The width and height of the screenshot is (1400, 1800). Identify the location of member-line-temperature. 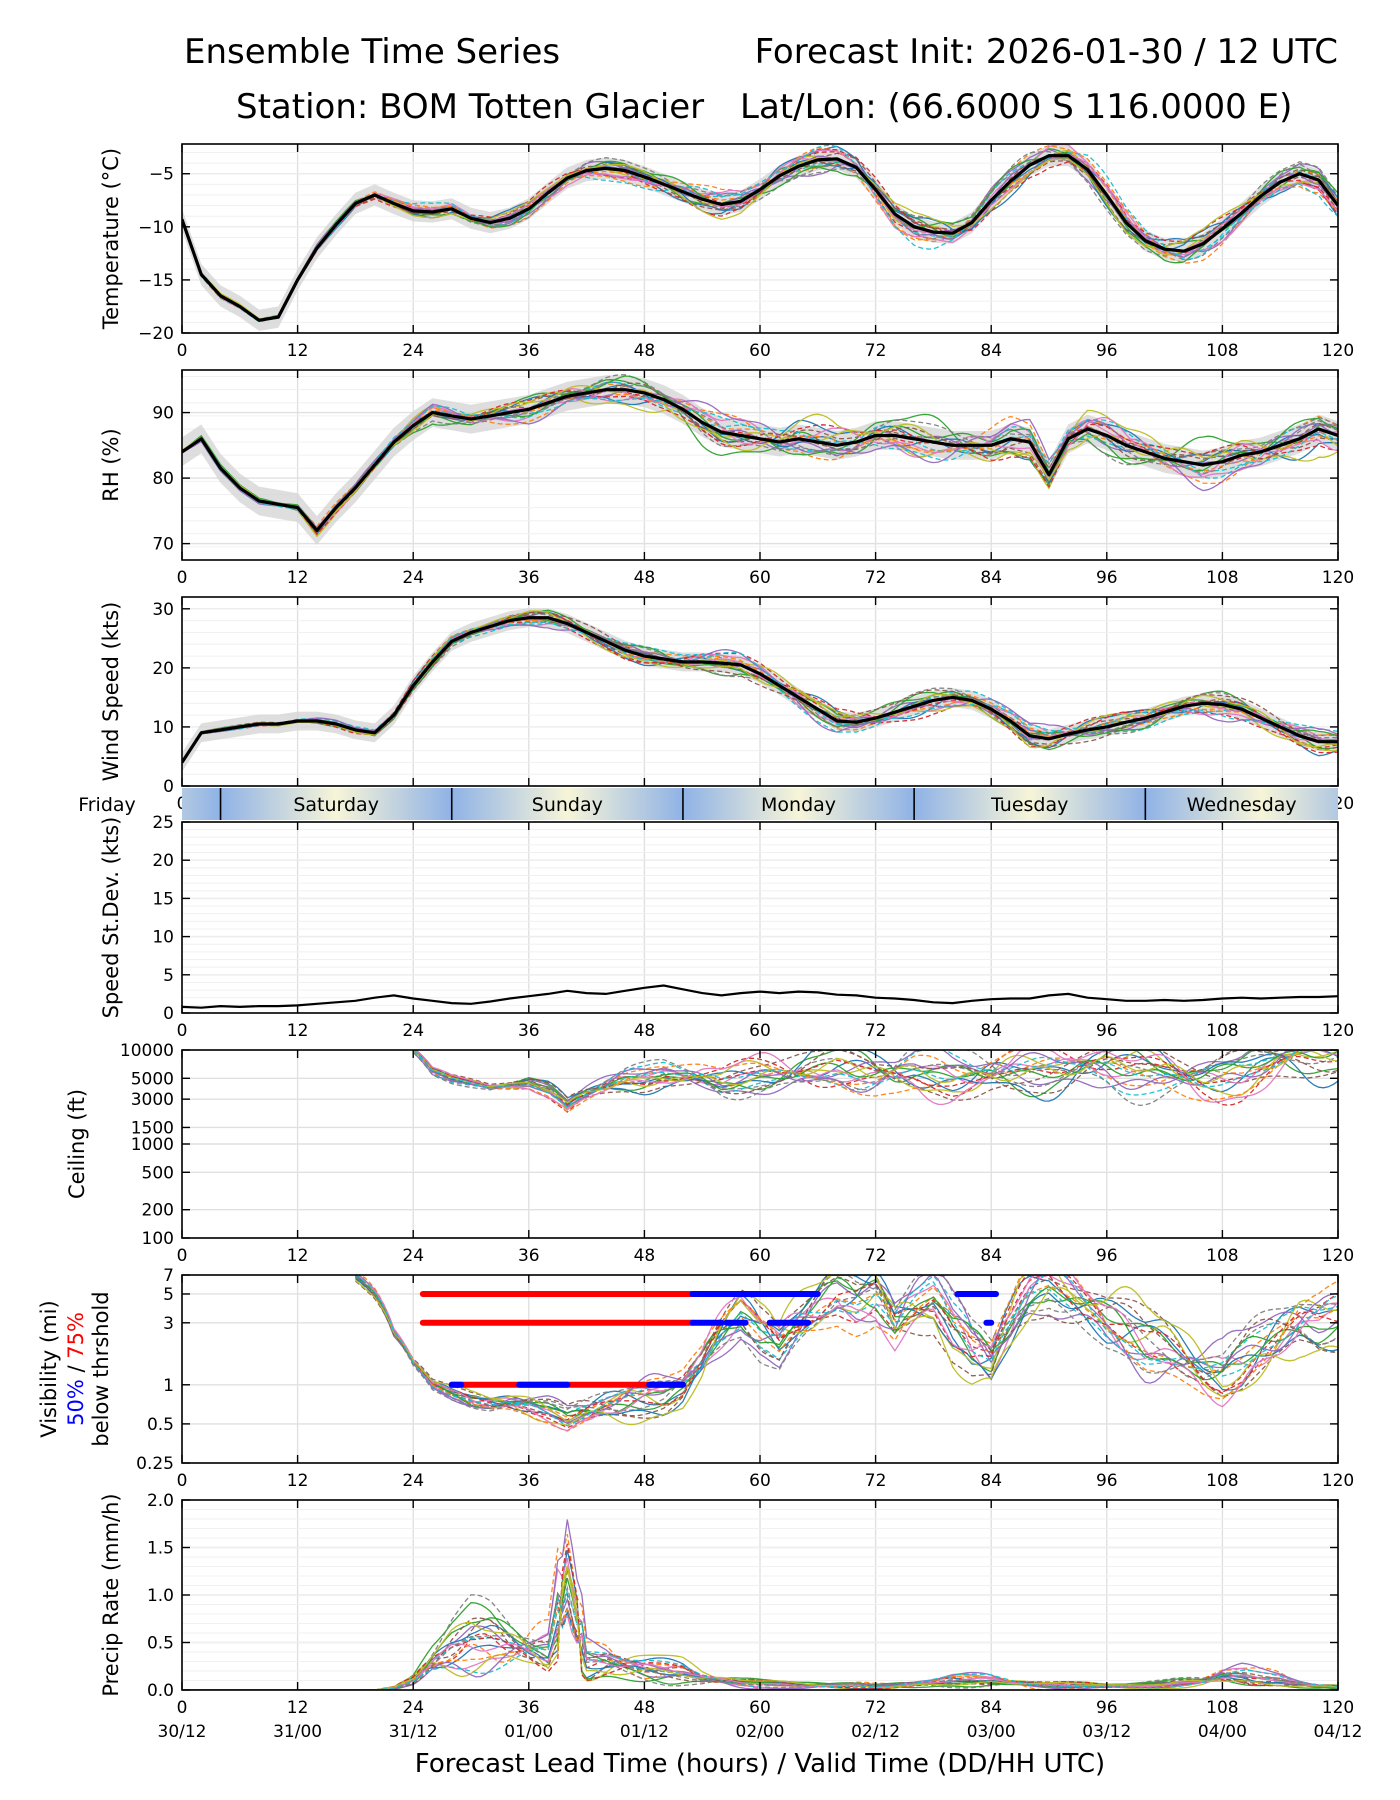
(760, 234).